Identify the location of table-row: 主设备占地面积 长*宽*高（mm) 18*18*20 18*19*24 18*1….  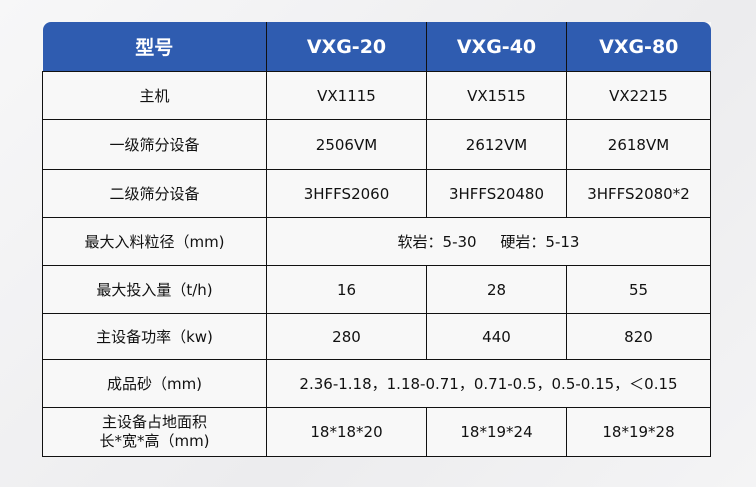
(376, 432).